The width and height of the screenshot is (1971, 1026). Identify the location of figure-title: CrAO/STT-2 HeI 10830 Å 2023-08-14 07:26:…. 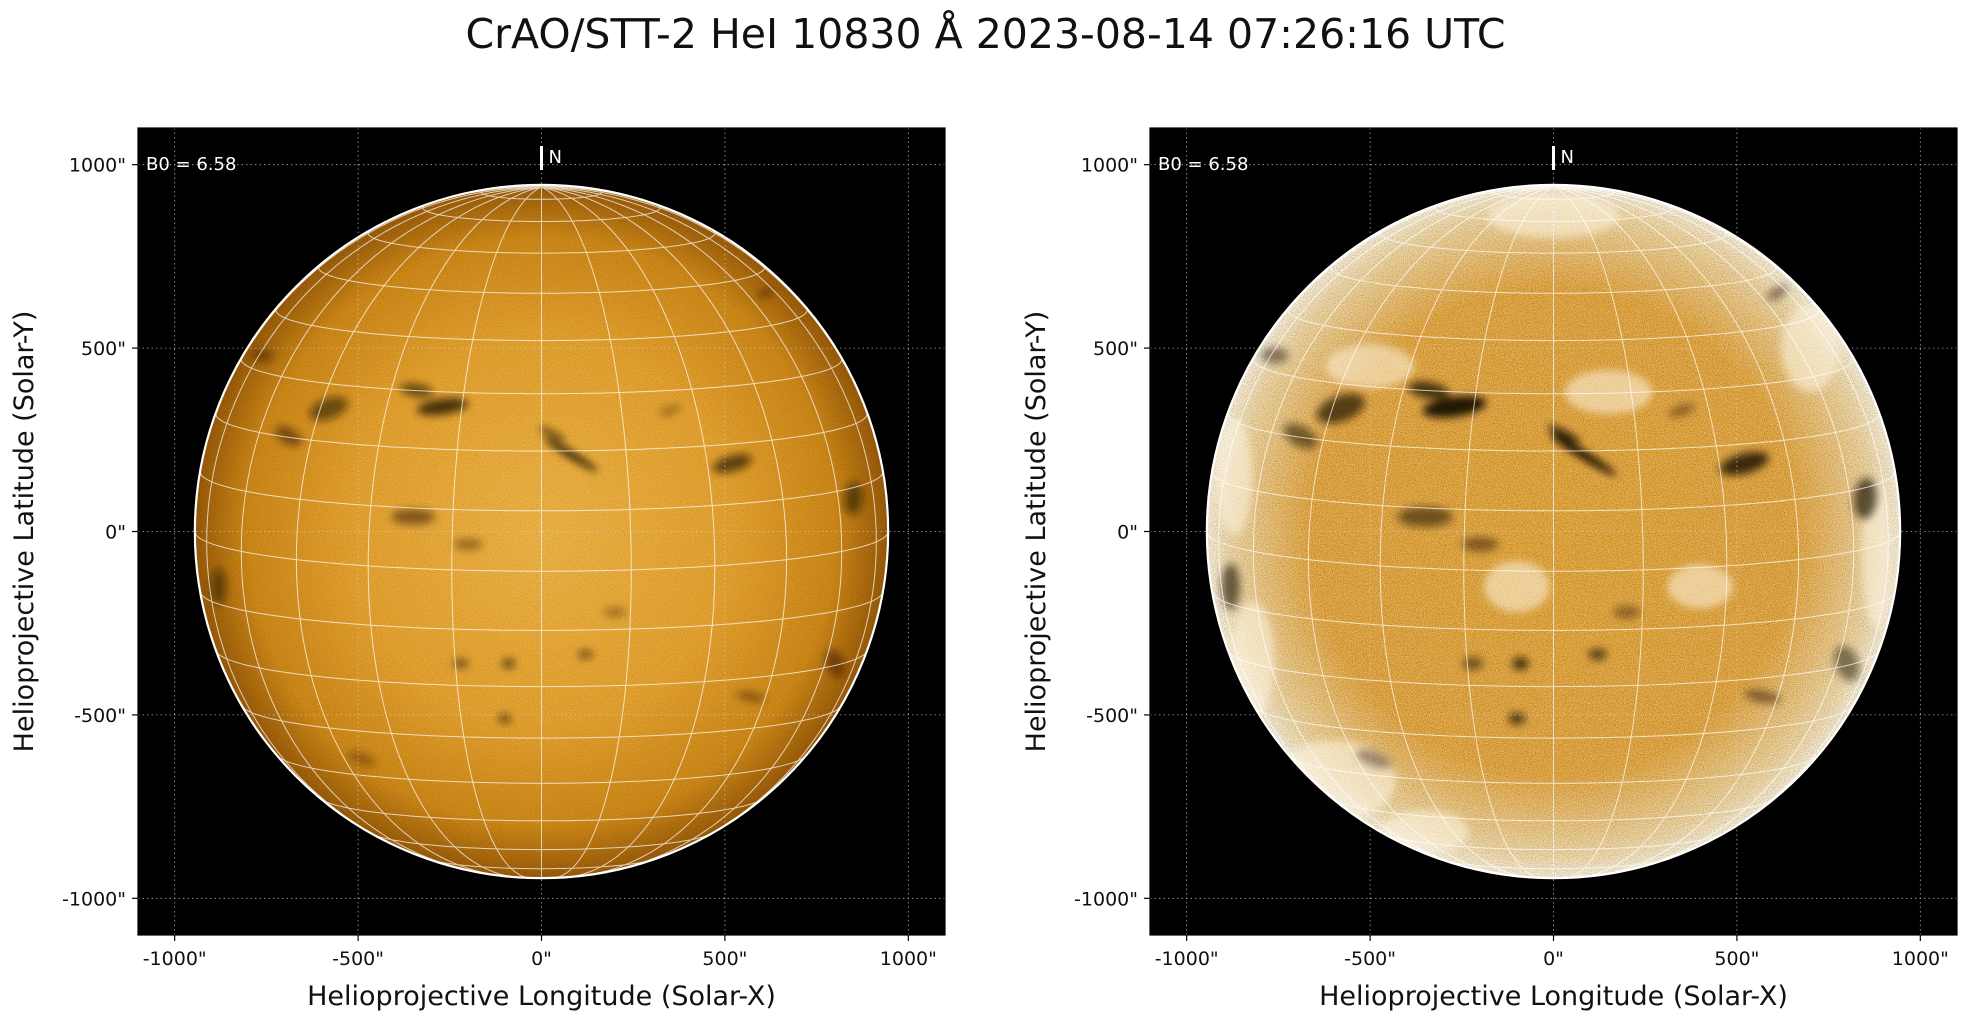
(985, 34).